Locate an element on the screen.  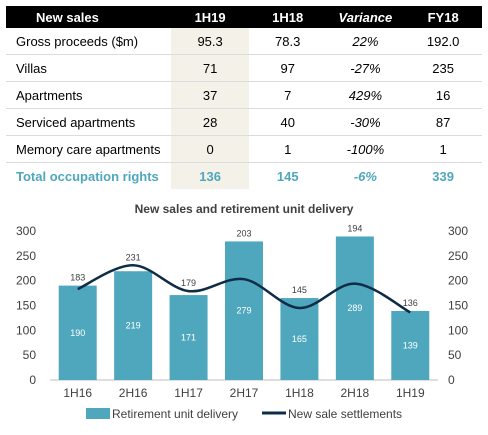
category-label: 1H18 is located at coordinates (299, 393).